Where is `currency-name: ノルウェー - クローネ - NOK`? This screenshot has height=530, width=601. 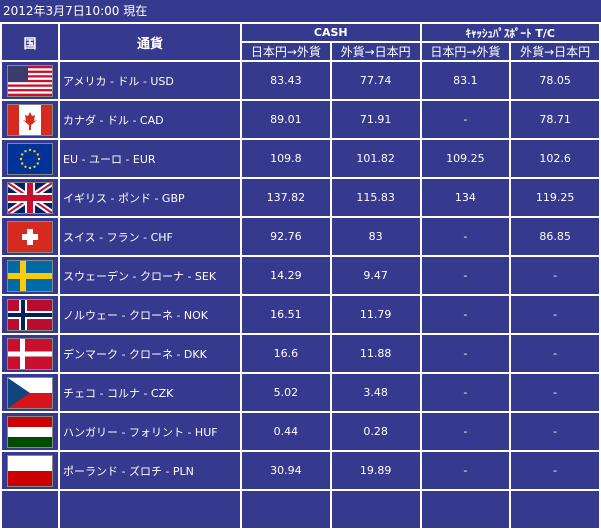
currency-name: ノルウェー - クローネ - NOK is located at coordinates (150, 314).